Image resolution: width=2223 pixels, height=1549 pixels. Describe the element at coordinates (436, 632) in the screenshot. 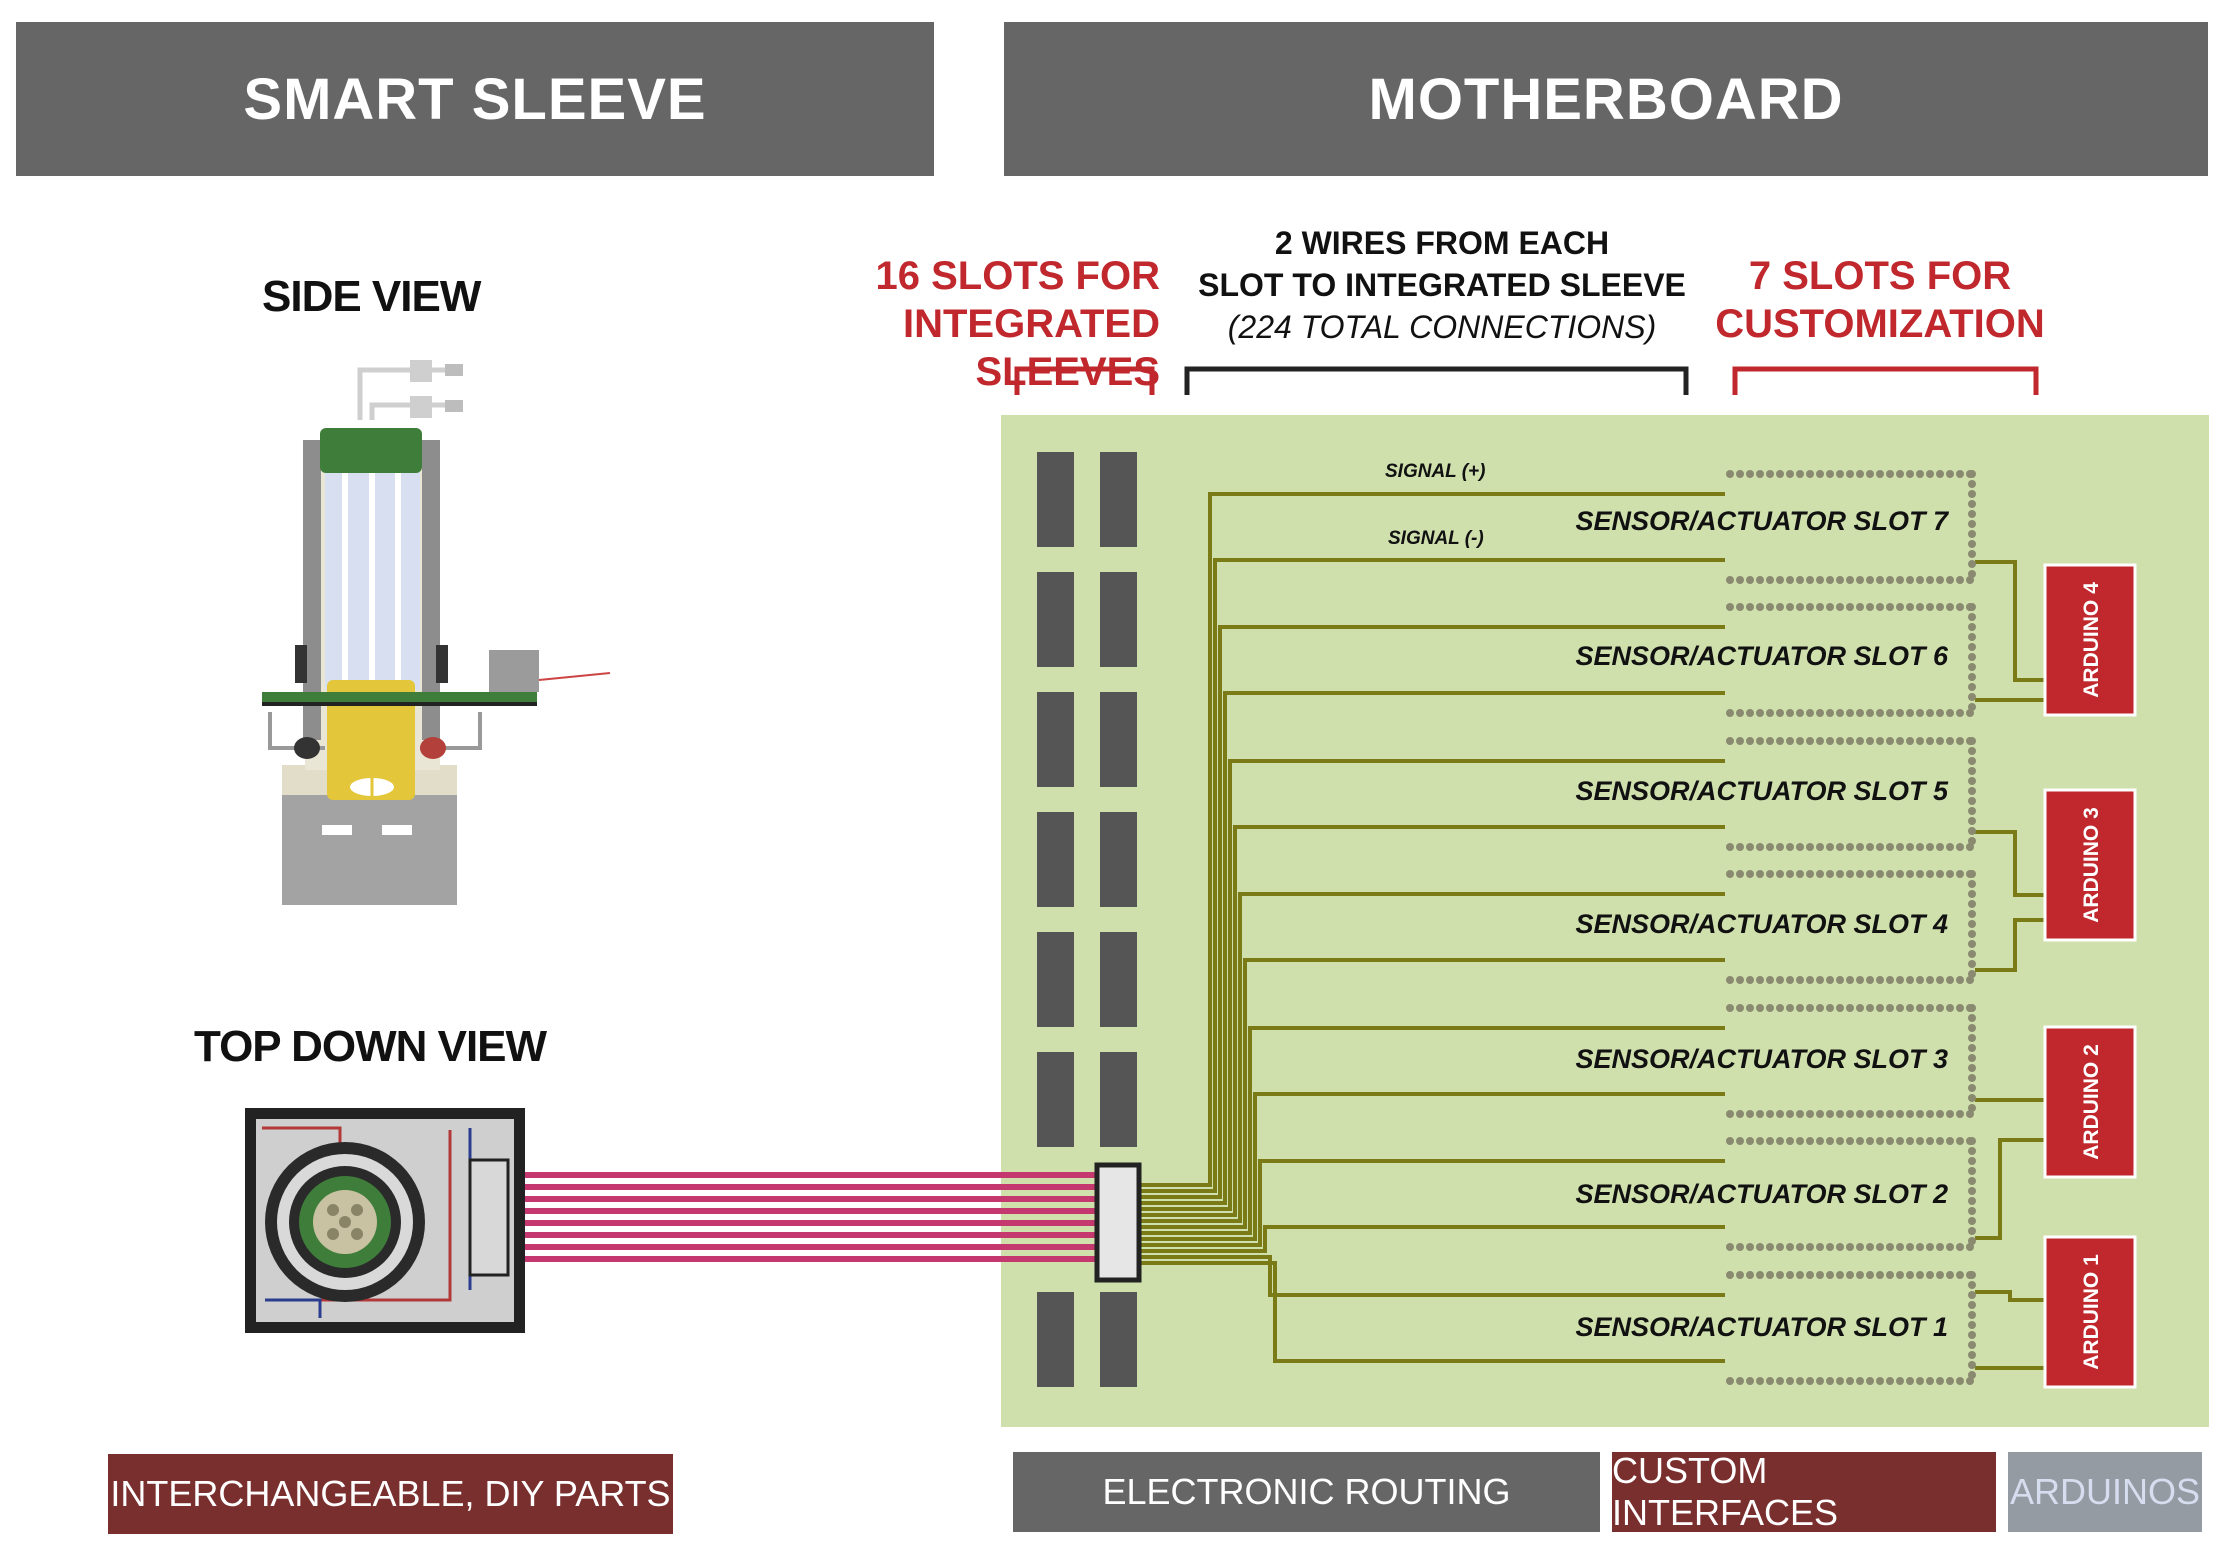

I see `side-view-illustration` at that location.